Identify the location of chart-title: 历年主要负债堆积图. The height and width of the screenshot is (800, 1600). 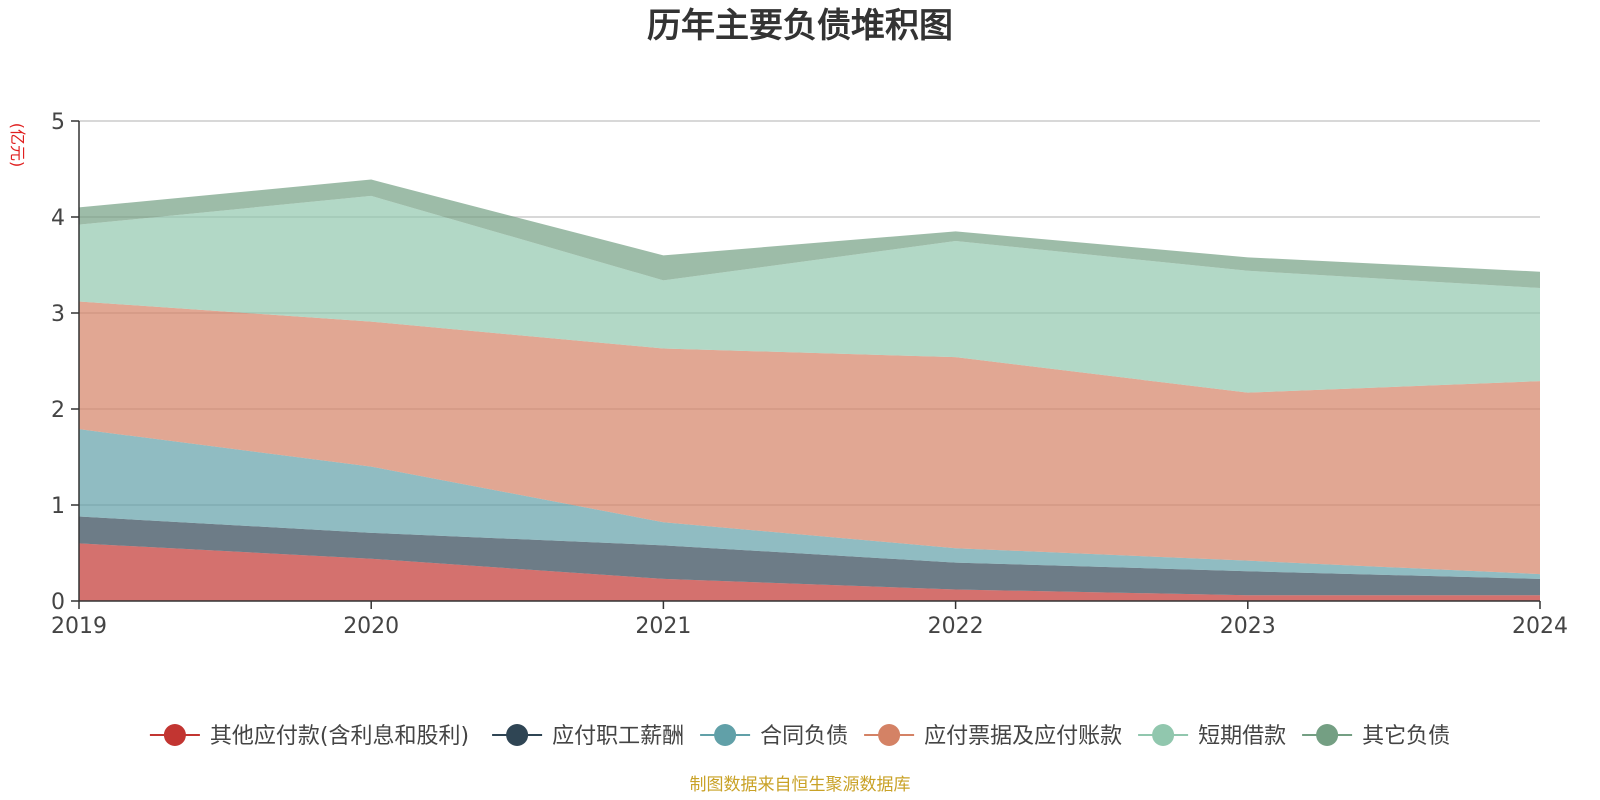
(800, 26).